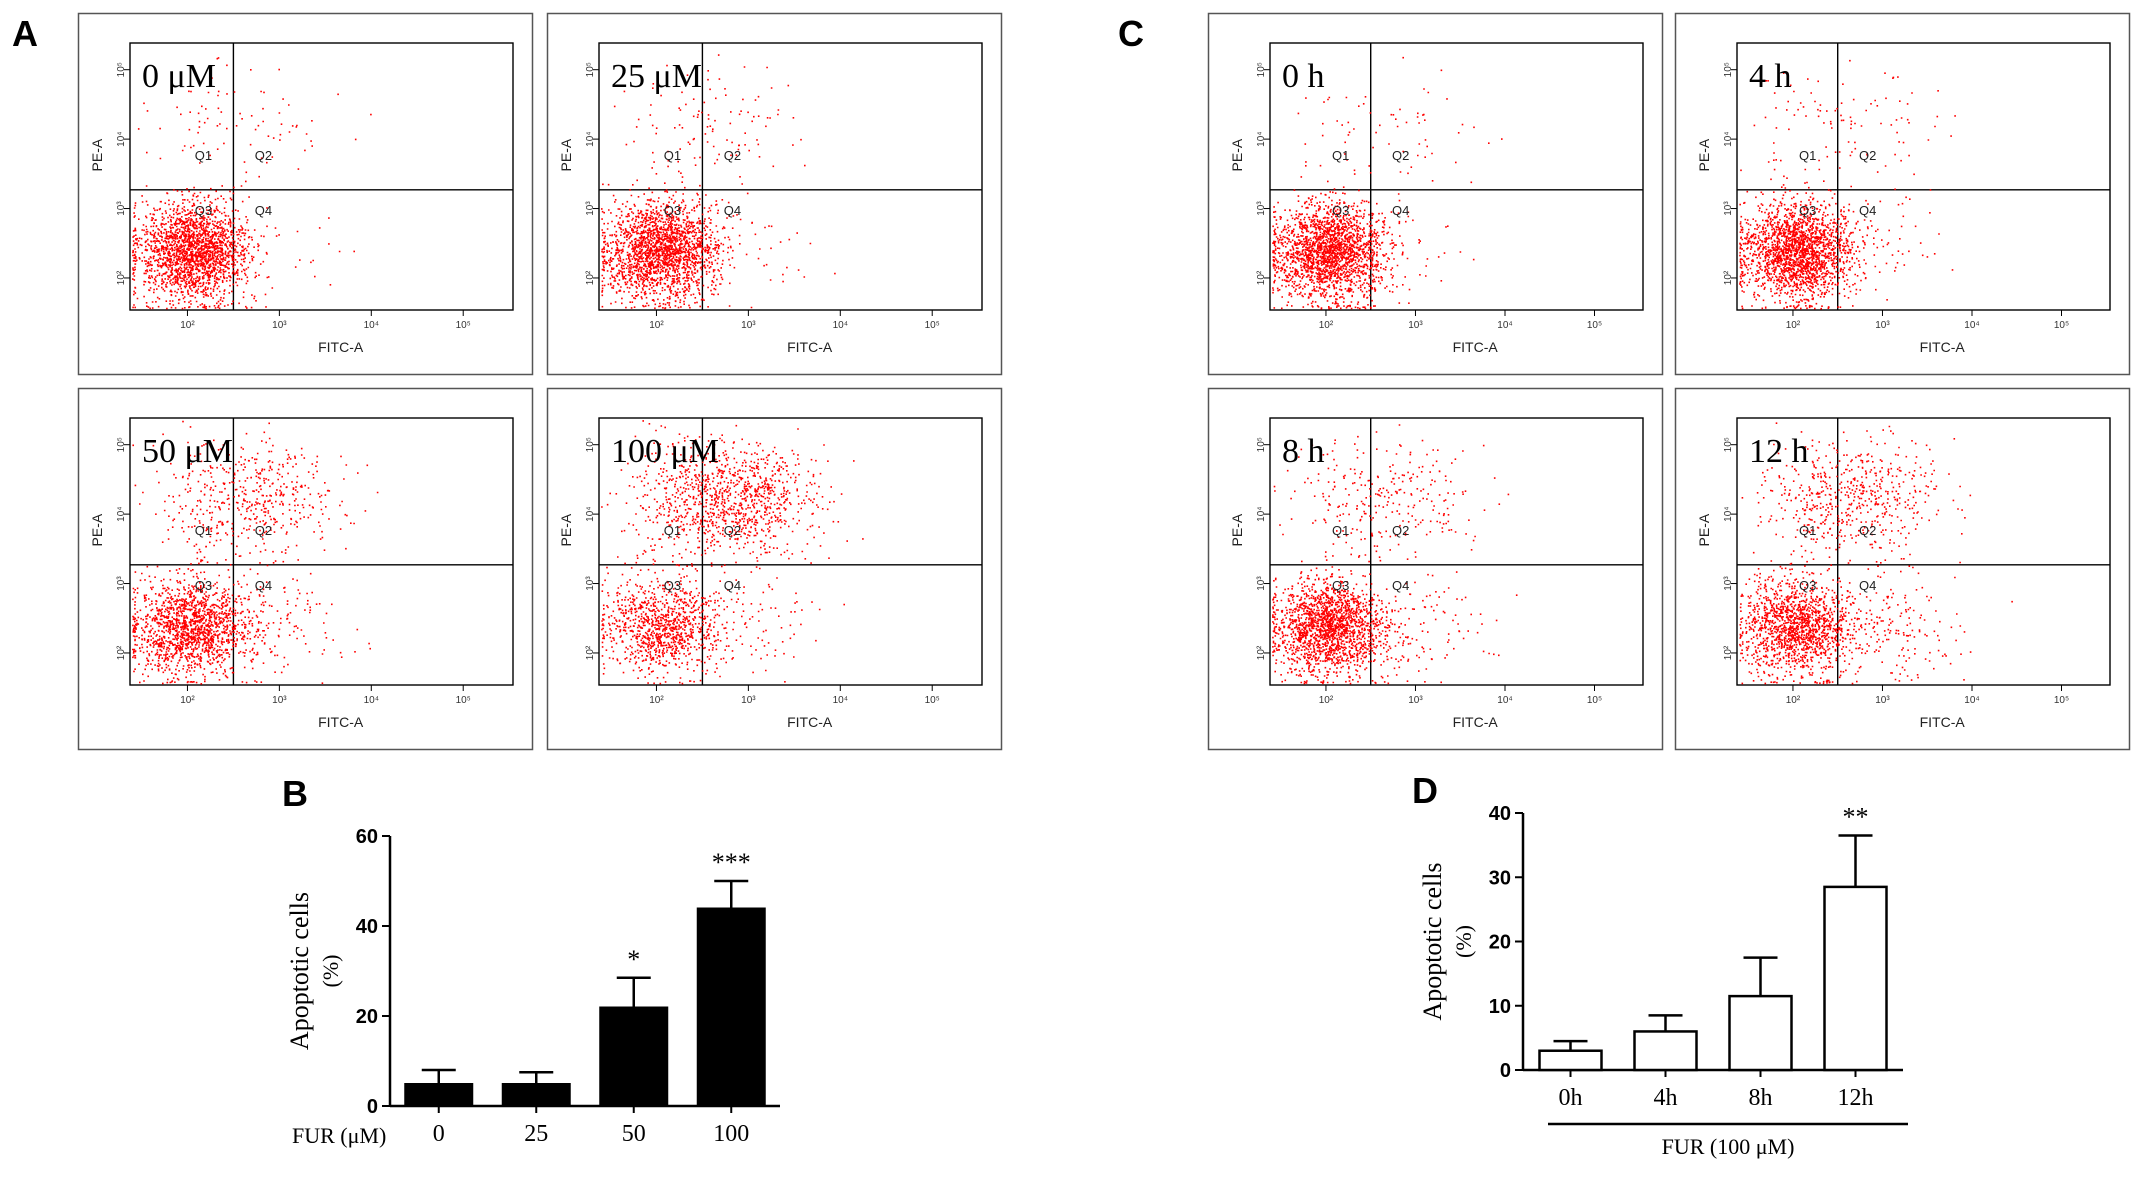  What do you see at coordinates (1855, 978) in the screenshot?
I see `bar-12h` at bounding box center [1855, 978].